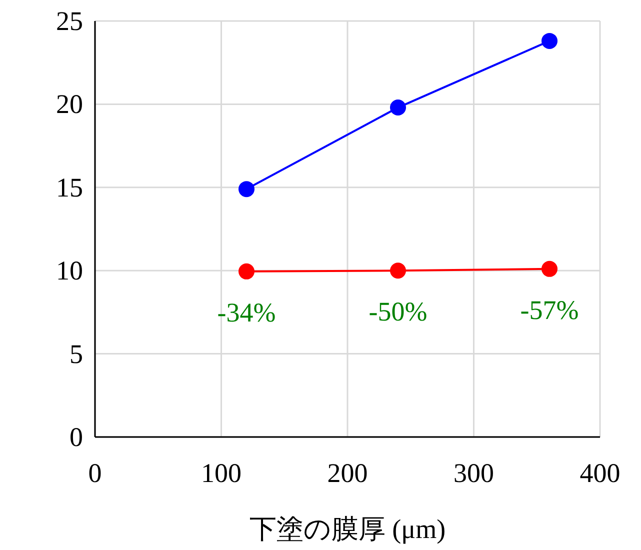  What do you see at coordinates (549, 309) in the screenshot?
I see `annotation: -57%` at bounding box center [549, 309].